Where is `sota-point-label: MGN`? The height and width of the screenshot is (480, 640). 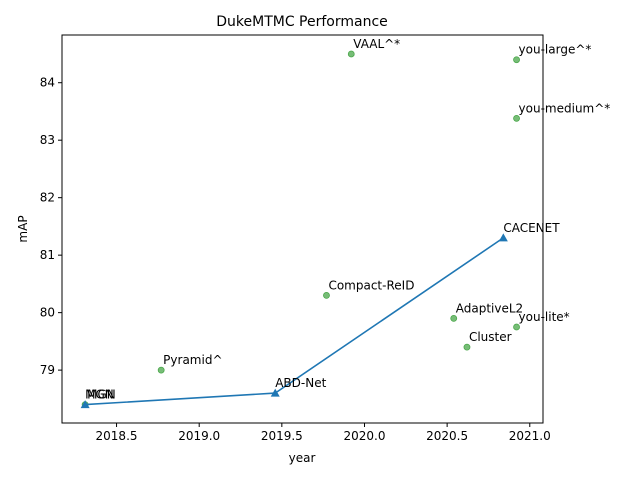
sota-point-label: MGN is located at coordinates (99, 395).